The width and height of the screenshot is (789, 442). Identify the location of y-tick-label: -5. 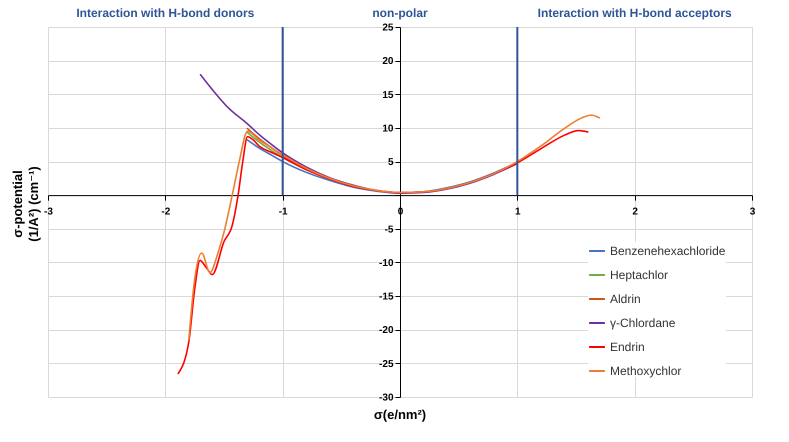
(389, 230).